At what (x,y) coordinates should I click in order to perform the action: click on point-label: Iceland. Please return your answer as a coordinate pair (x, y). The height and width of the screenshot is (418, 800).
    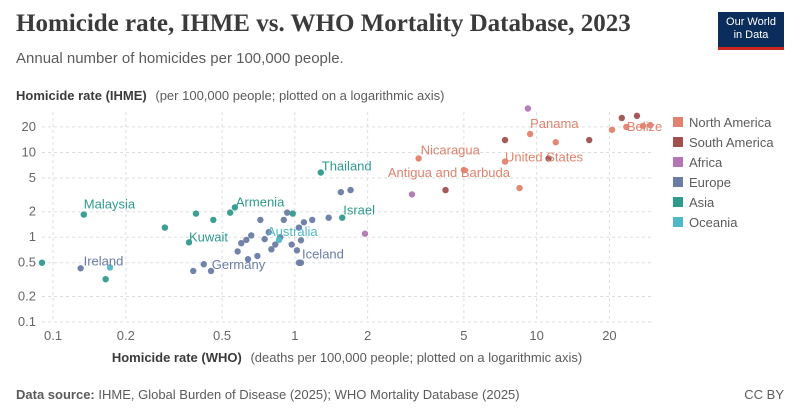
    Looking at the image, I should click on (323, 254).